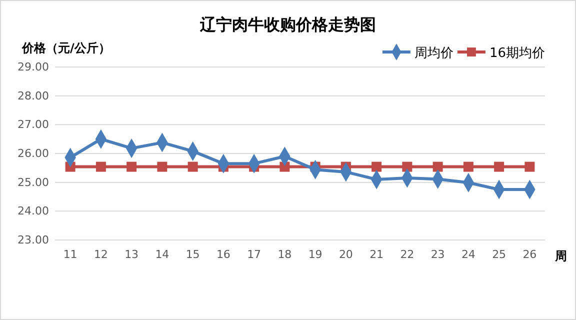  Describe the element at coordinates (33, 95) in the screenshot. I see `y-tick-label: 28.00` at that location.